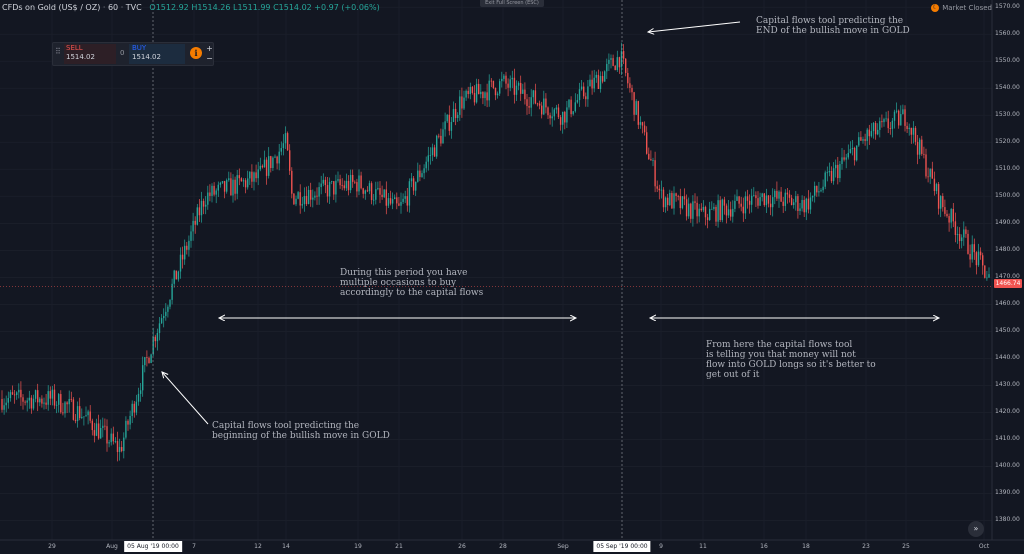  I want to click on info-icon: i, so click(196, 53).